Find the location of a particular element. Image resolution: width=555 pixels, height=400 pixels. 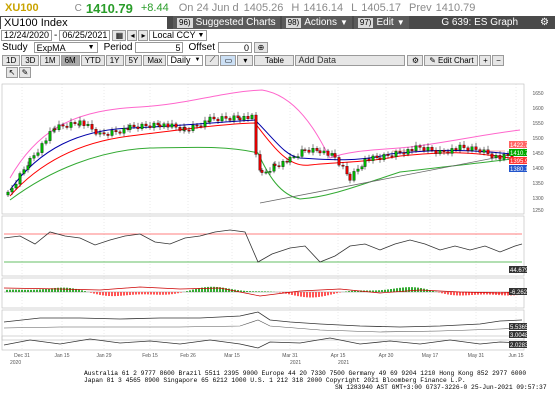

period-1y: 1Y is located at coordinates (114, 60).